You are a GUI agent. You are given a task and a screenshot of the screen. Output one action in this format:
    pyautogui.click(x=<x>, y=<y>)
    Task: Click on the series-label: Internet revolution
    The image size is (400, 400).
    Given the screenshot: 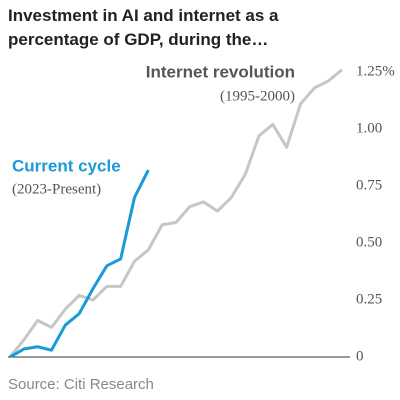 What is the action you would take?
    pyautogui.click(x=220, y=71)
    